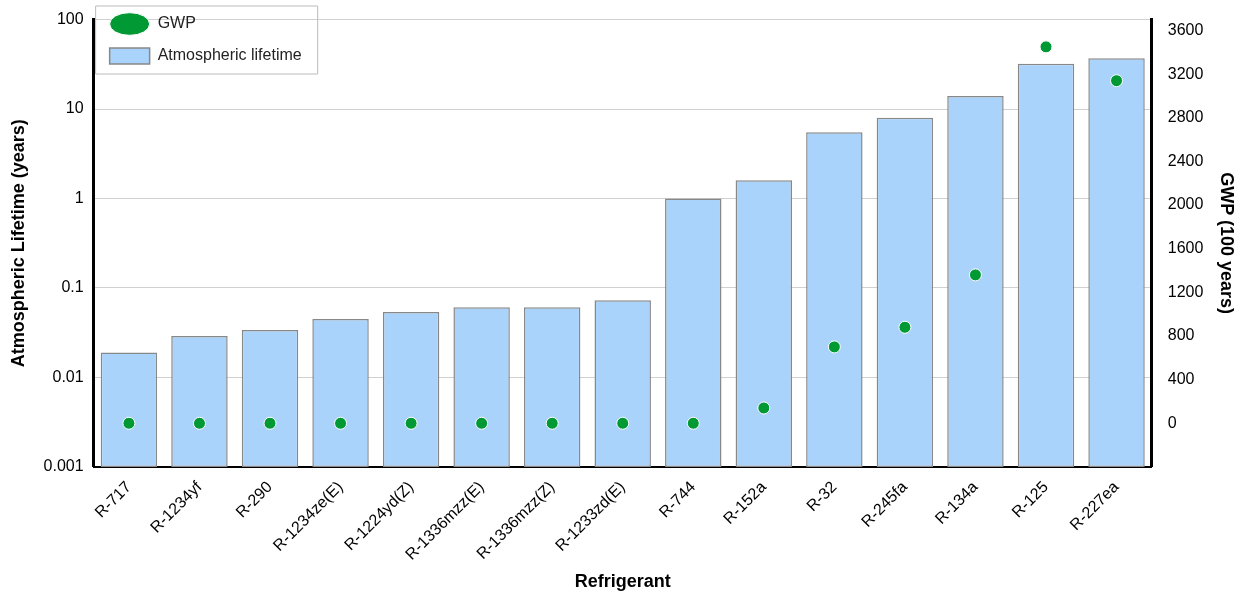  What do you see at coordinates (70, 19) in the screenshot?
I see `y-tick-label: 100` at bounding box center [70, 19].